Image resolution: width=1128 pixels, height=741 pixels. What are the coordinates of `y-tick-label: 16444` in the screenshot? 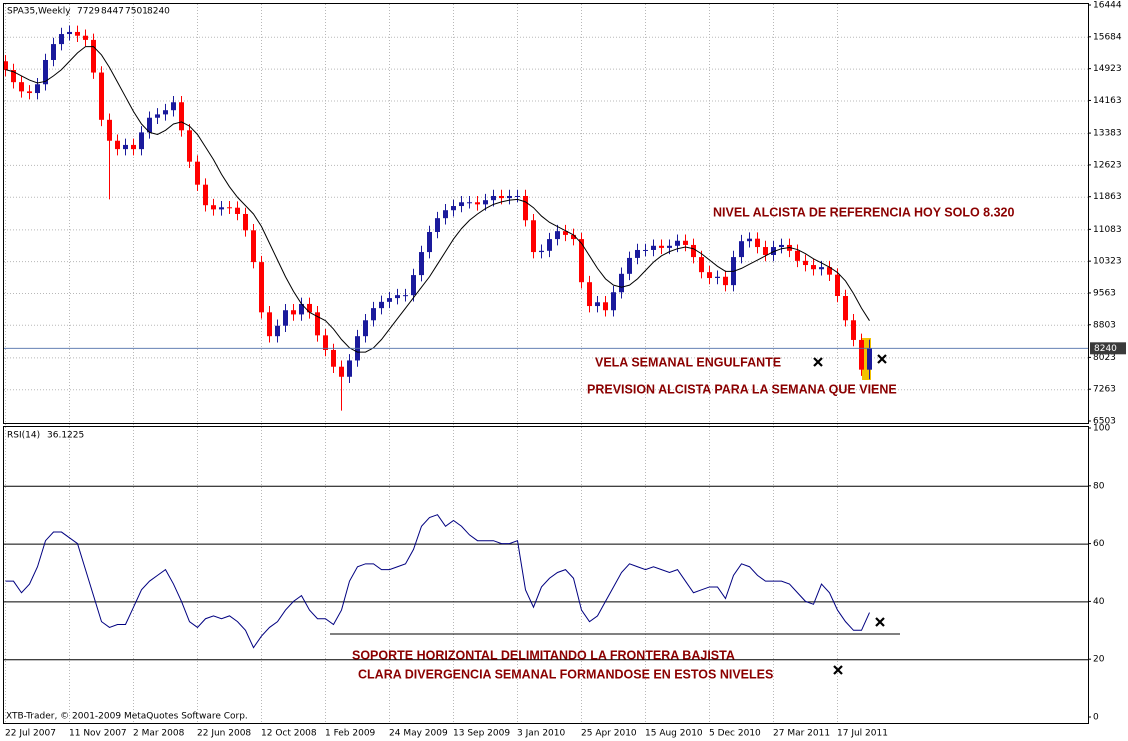 It's located at (1107, 6).